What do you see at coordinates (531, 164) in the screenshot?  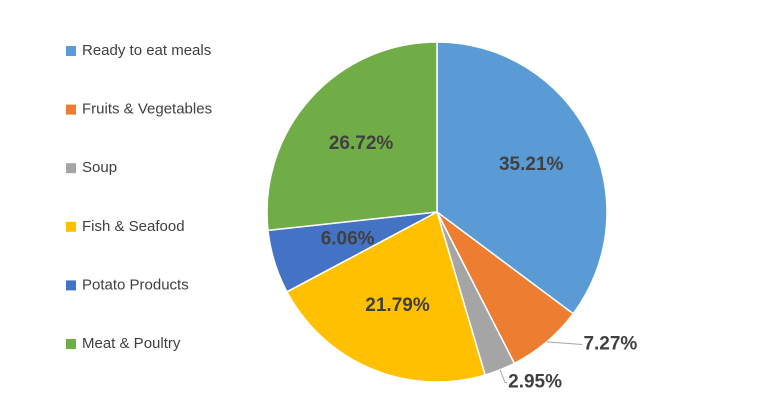 I see `data-label: 35.21%` at bounding box center [531, 164].